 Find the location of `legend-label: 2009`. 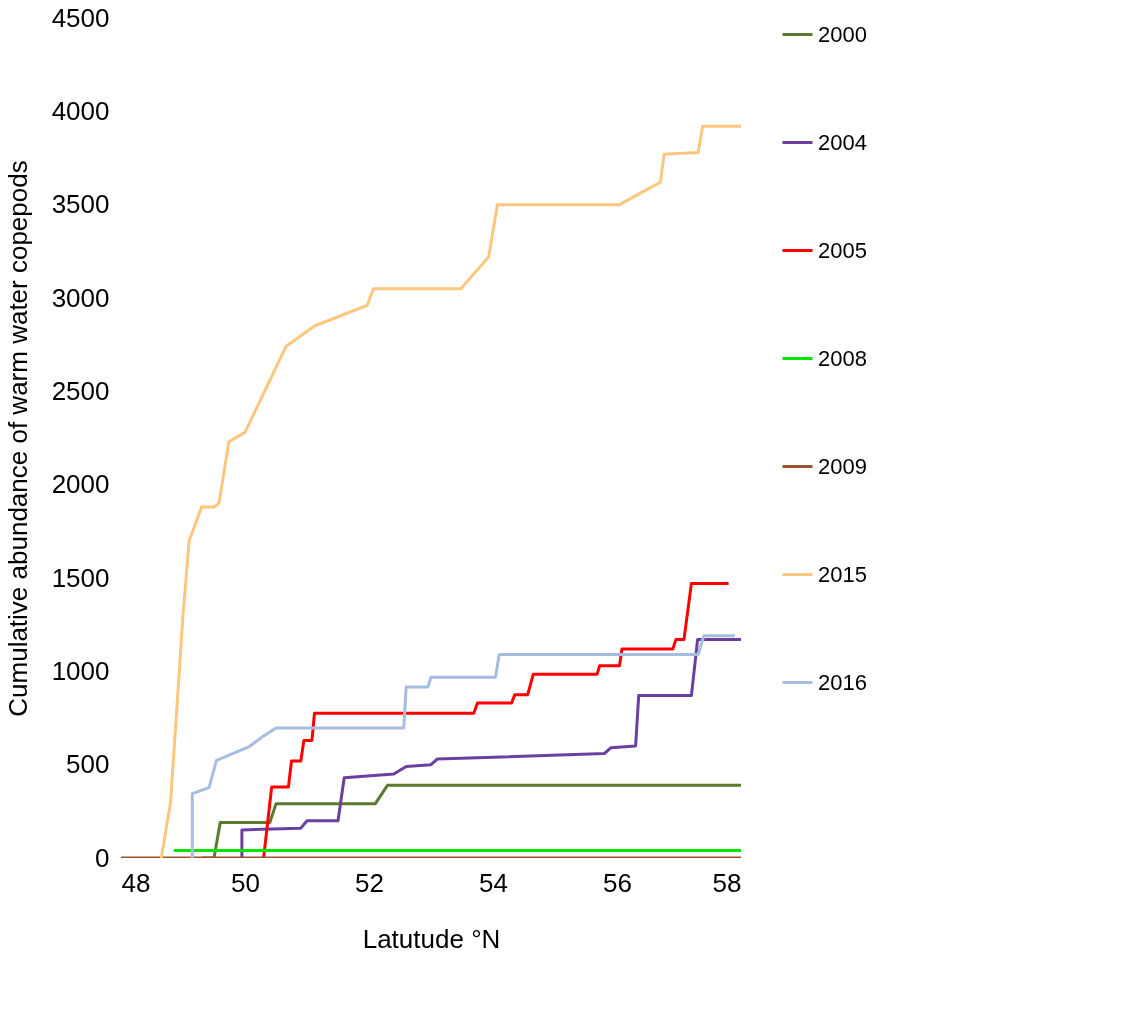

legend-label: 2009 is located at coordinates (842, 466).